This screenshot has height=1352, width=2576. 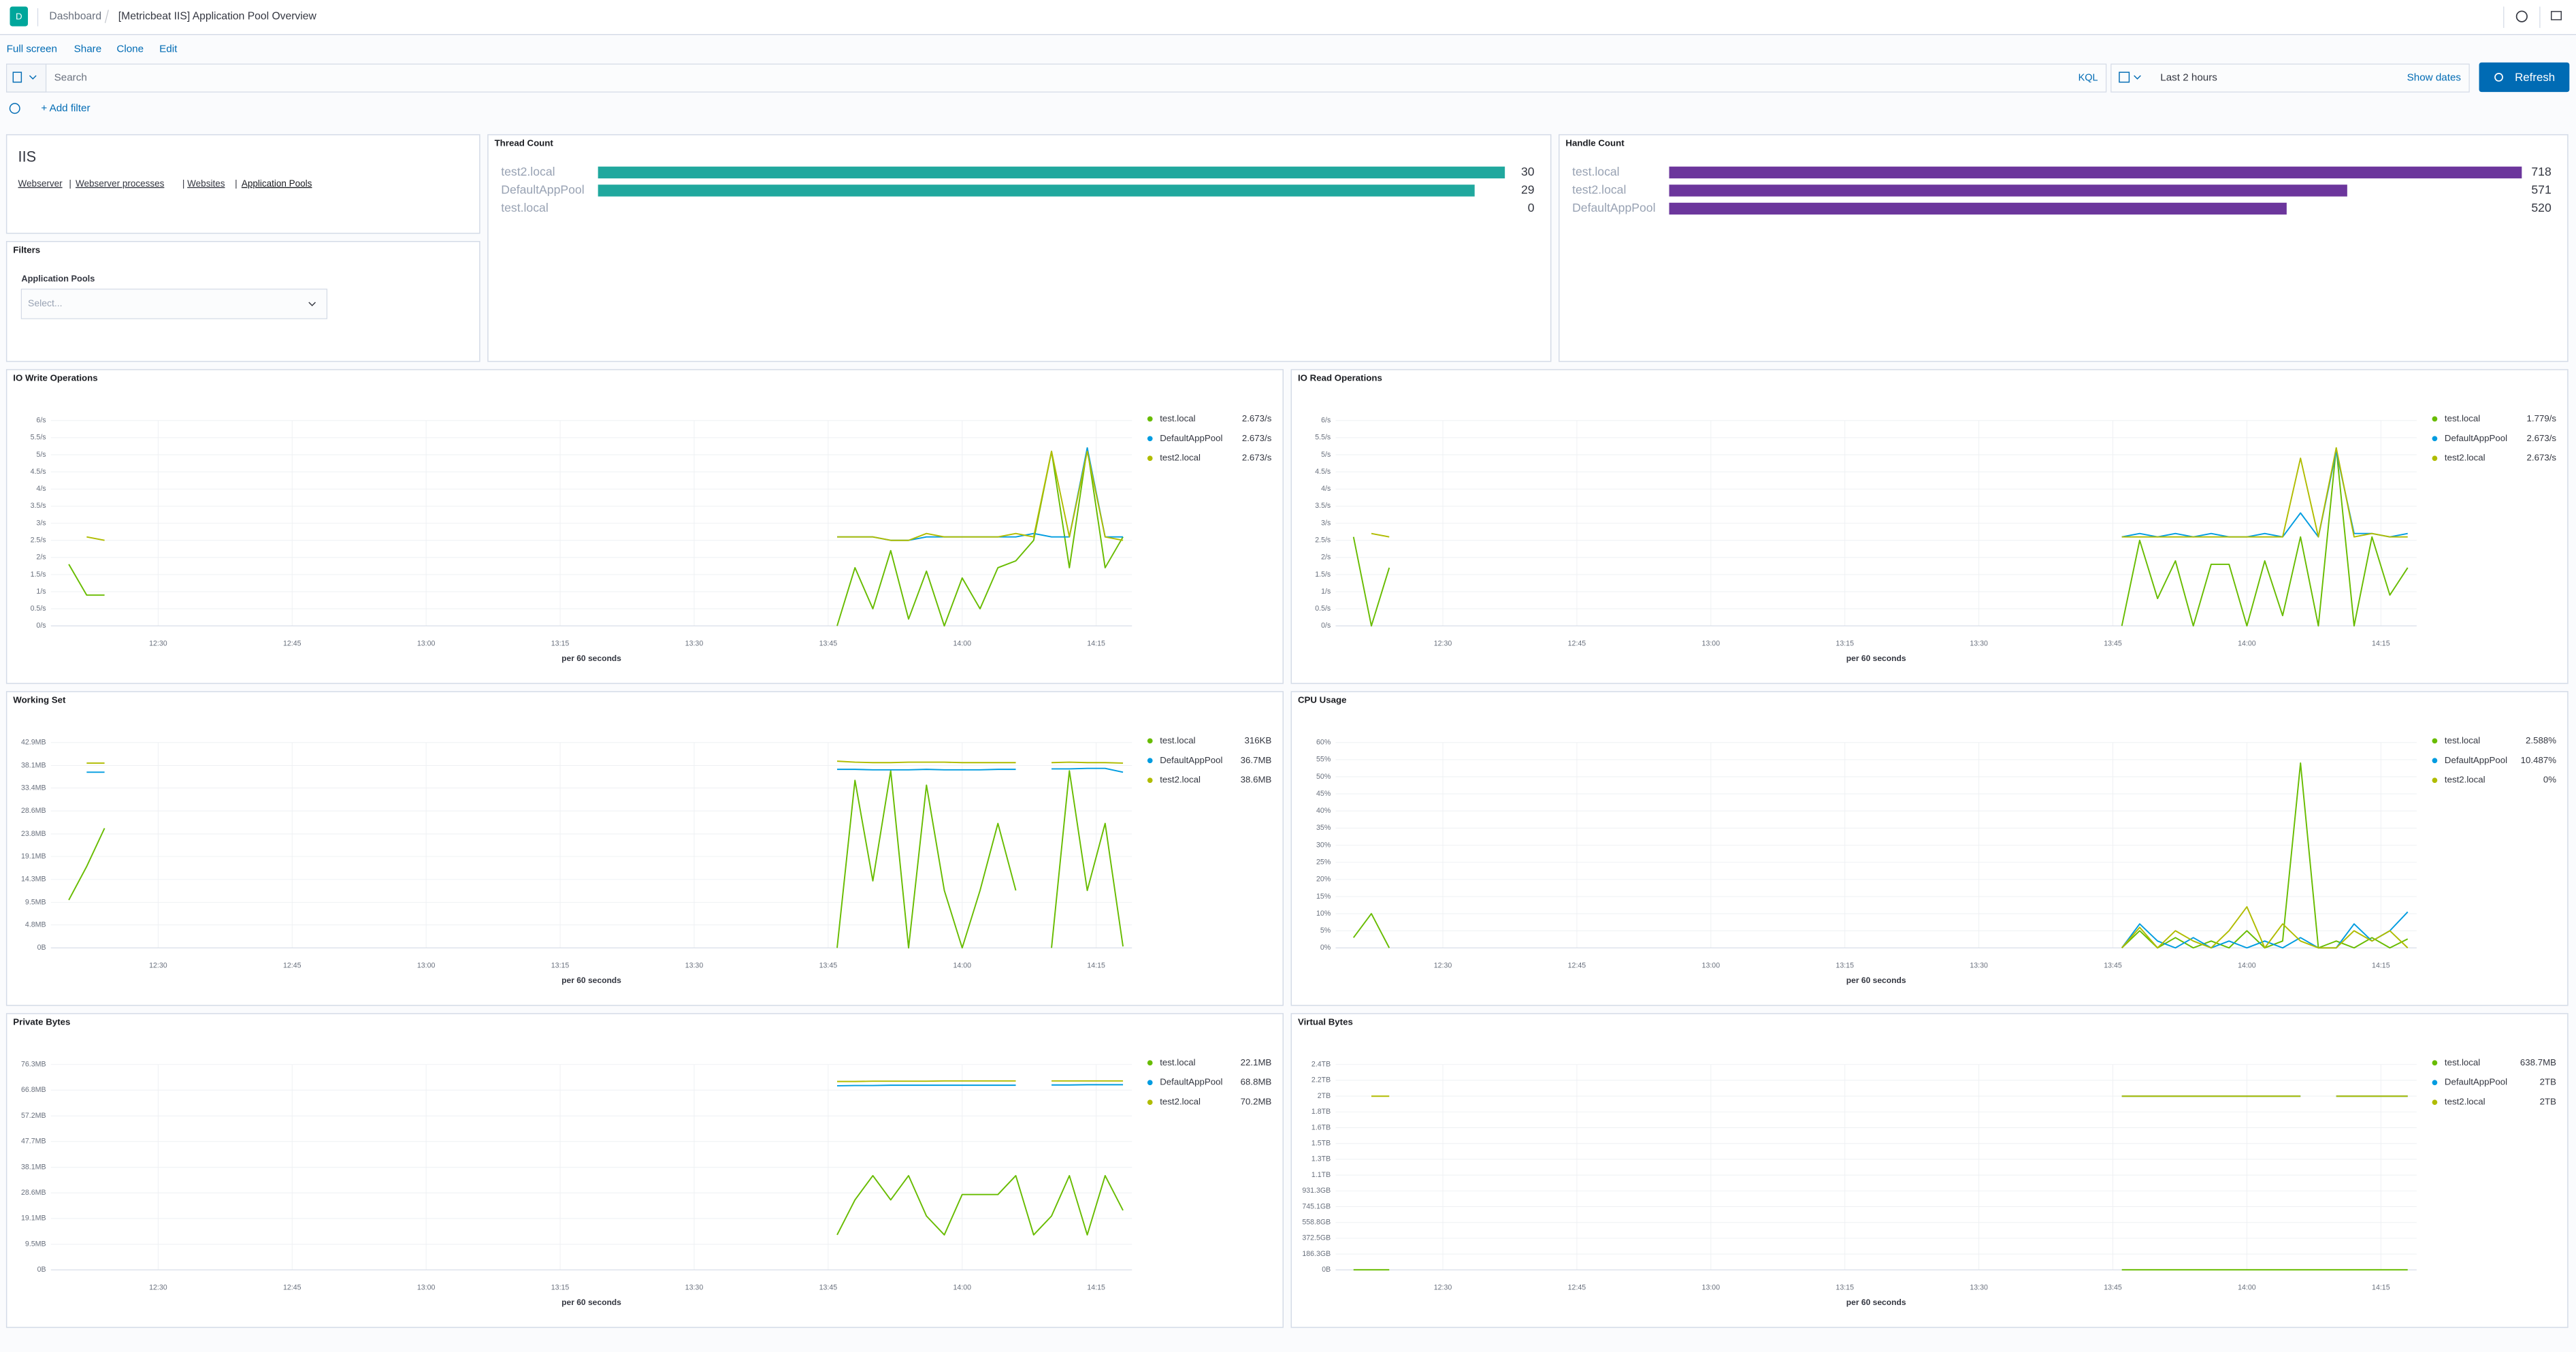 What do you see at coordinates (2188, 78) in the screenshot?
I see `time-range: Last 2 hours` at bounding box center [2188, 78].